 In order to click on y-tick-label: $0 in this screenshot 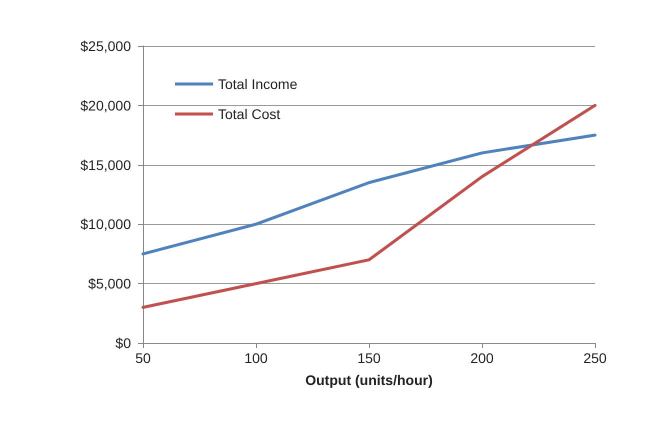, I will do `click(123, 343)`.